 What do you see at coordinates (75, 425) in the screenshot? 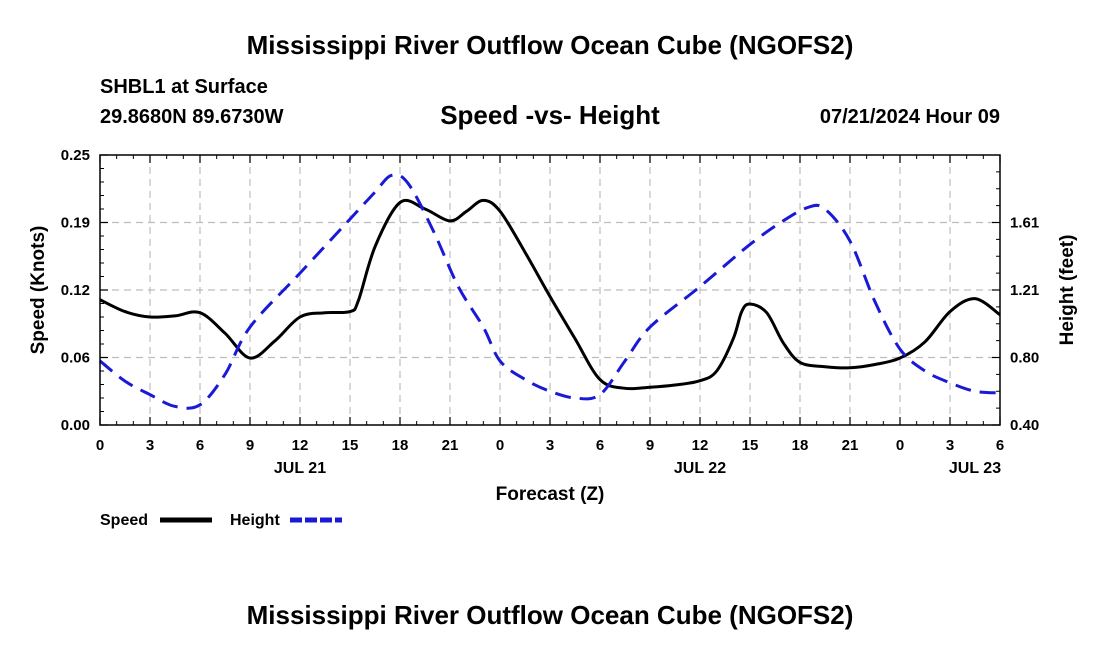
I see `y-tick-label: 0.00` at bounding box center [75, 425].